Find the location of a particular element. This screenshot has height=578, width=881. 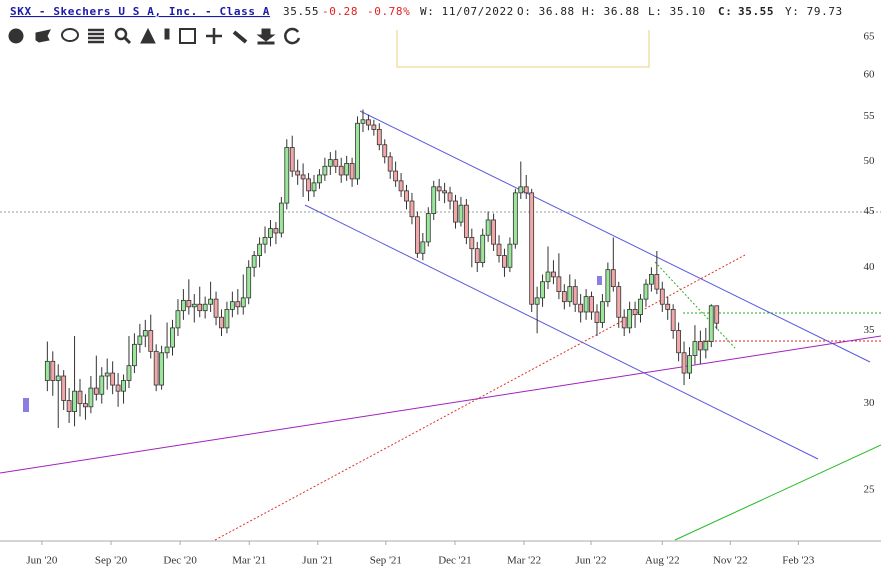

refresh-button is located at coordinates (292, 36).